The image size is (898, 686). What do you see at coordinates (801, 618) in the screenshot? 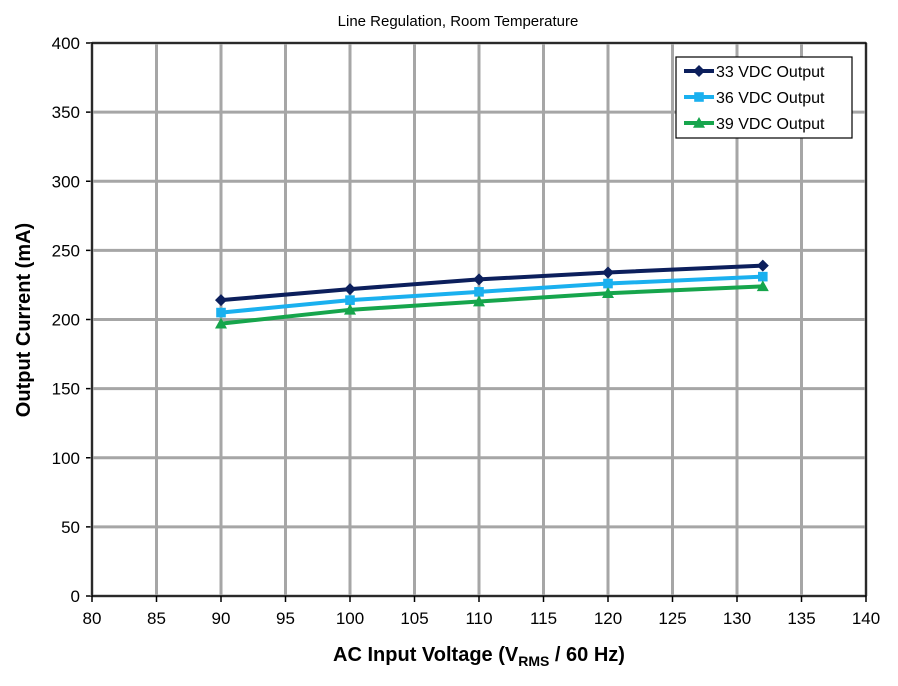
I see `x-tick-label: 135` at bounding box center [801, 618].